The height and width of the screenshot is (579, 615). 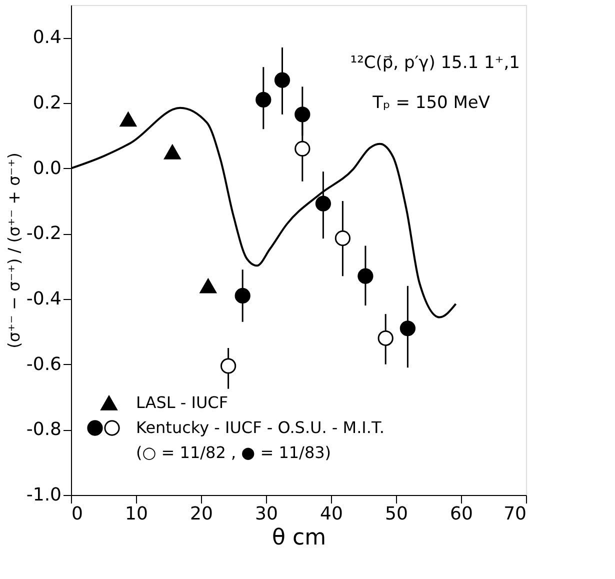 What do you see at coordinates (136, 514) in the screenshot?
I see `x-tick-label: 10` at bounding box center [136, 514].